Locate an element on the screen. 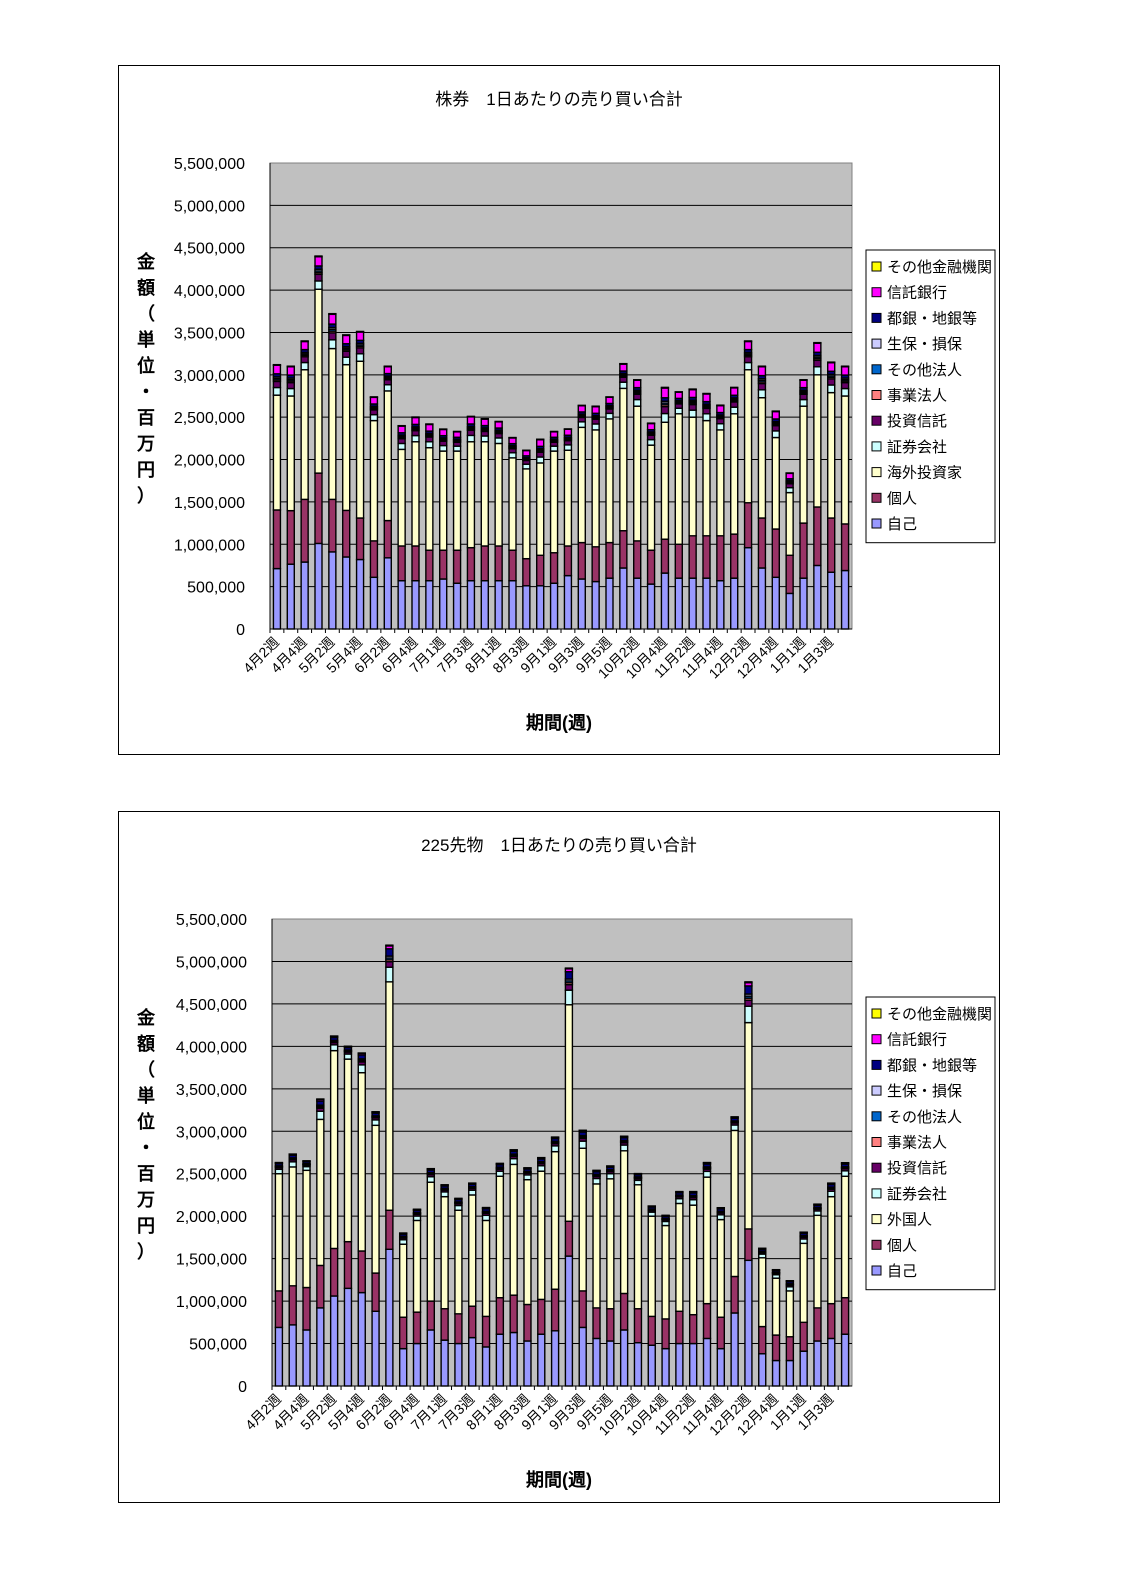 Image resolution: width=1123 pixels, height=1587 pixels. y-tick-label: 3,000,000 is located at coordinates (209, 376).